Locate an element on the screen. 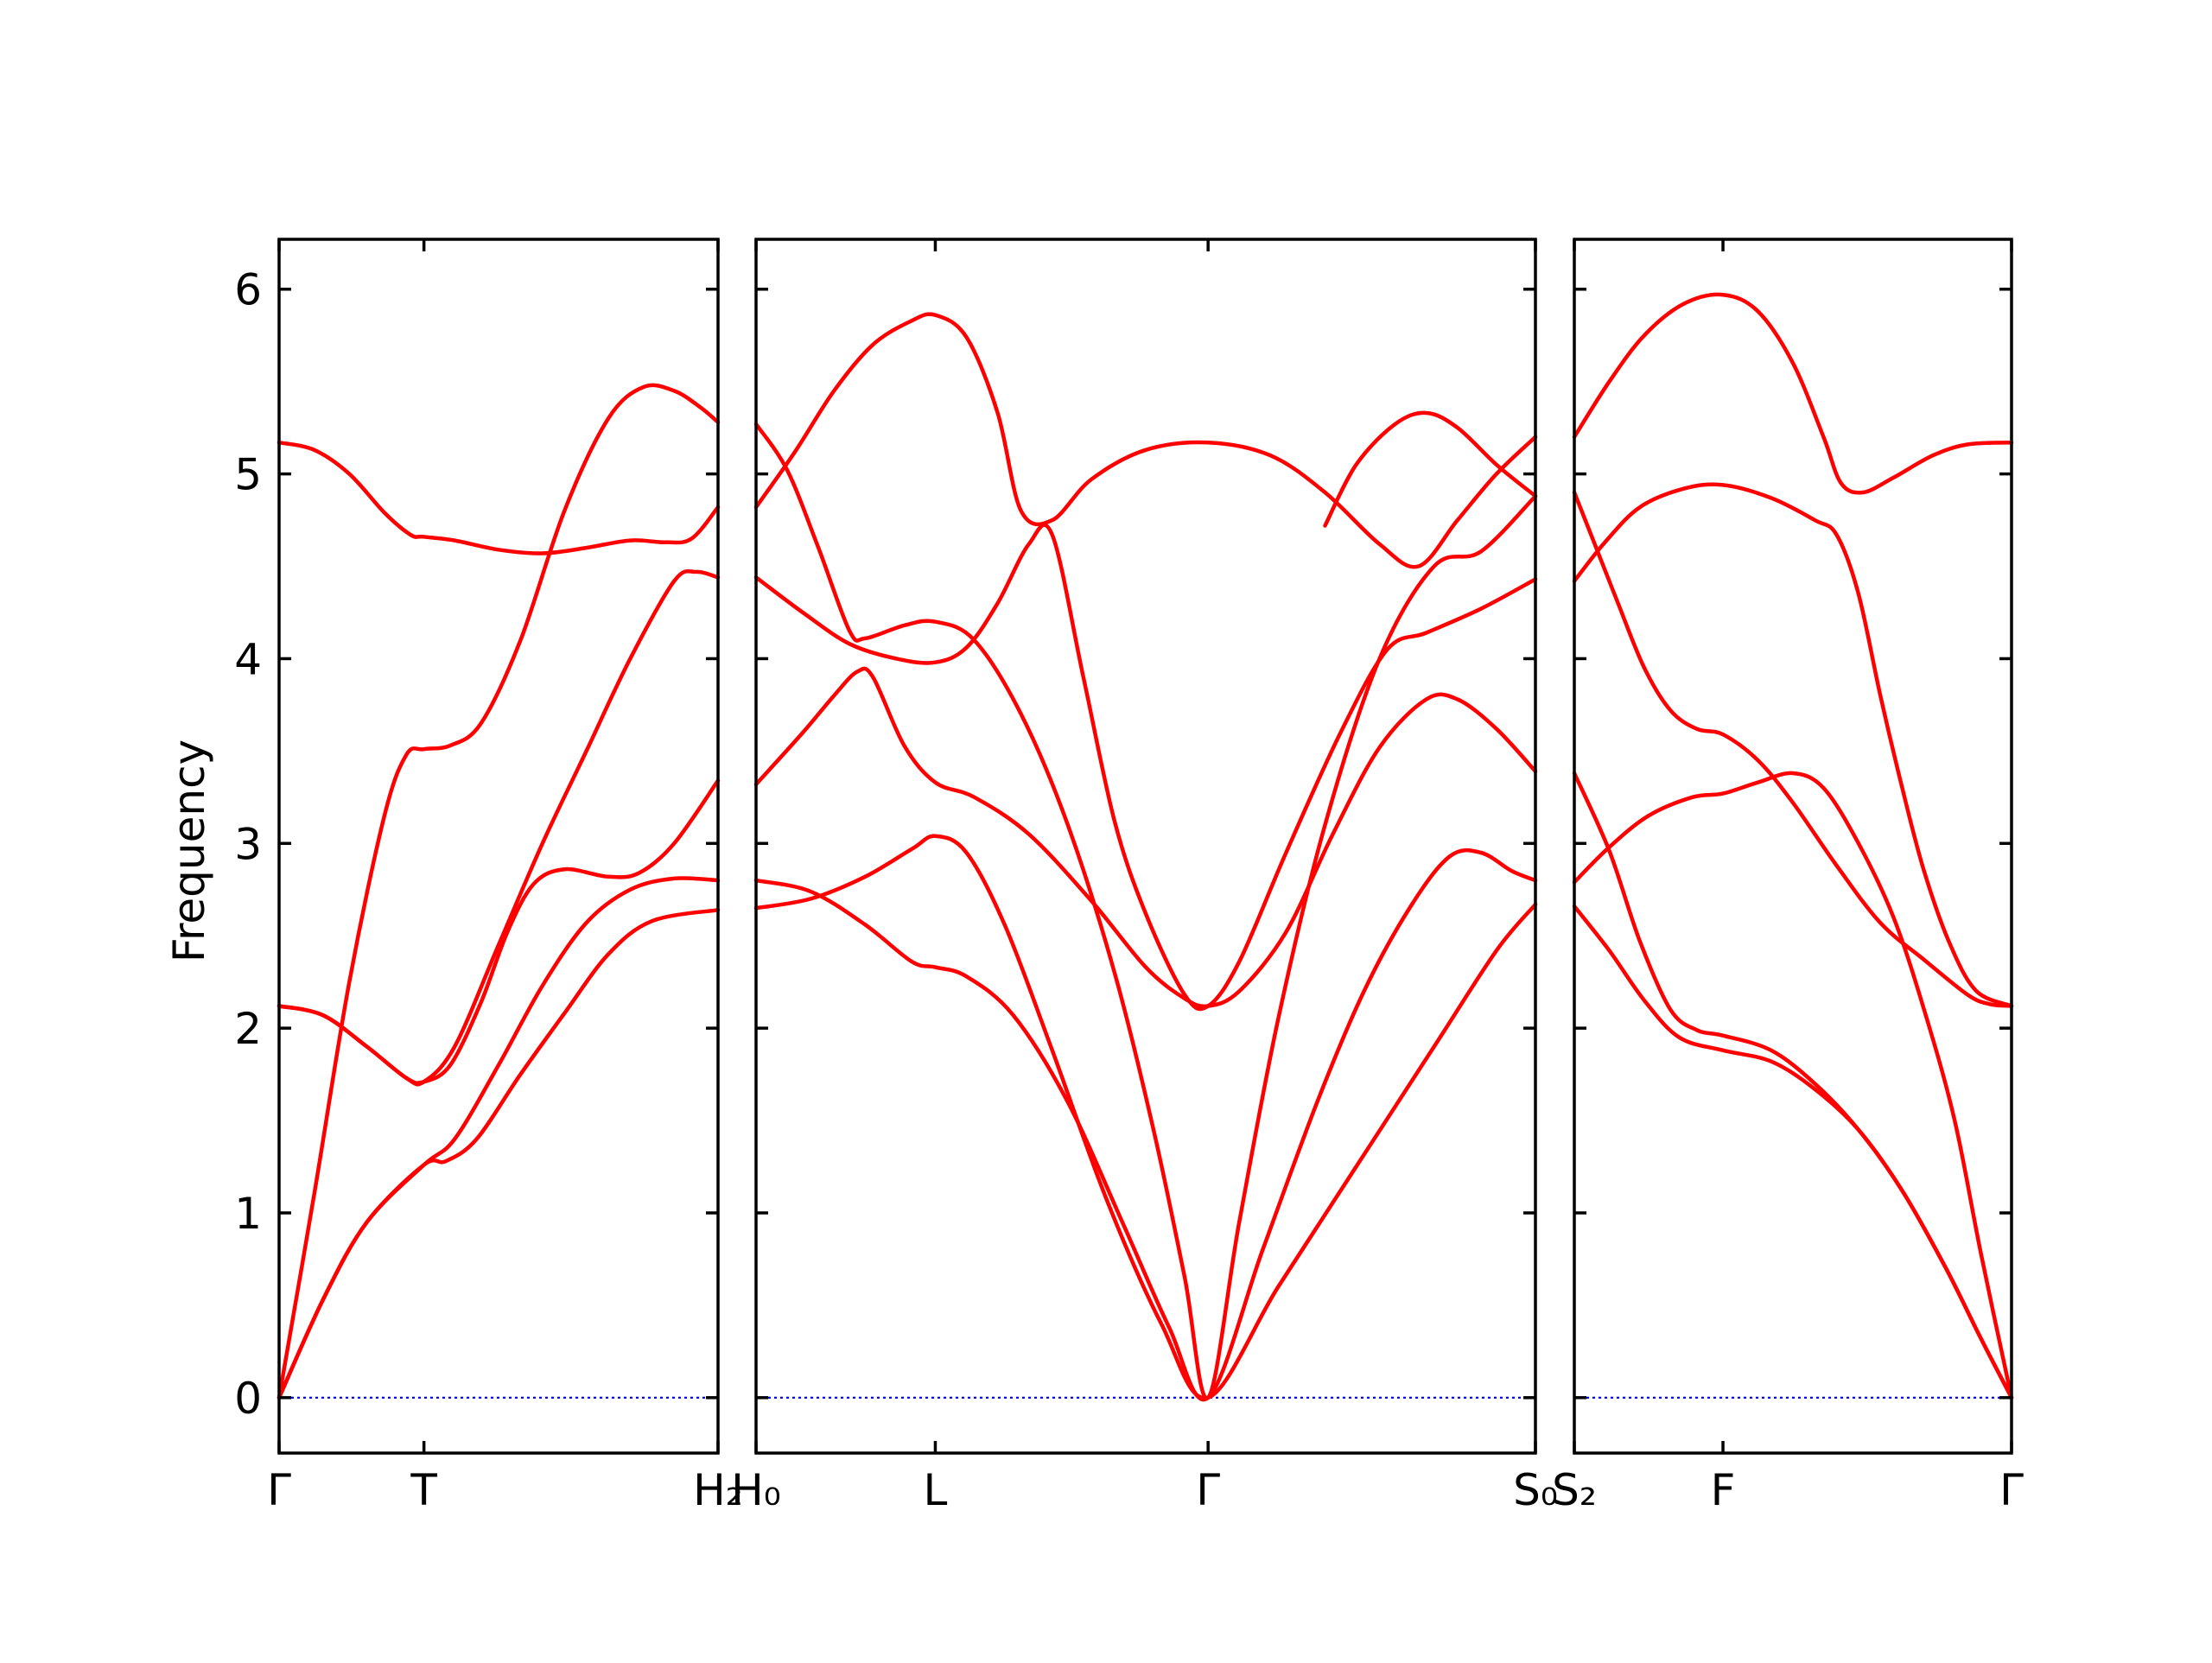  x-tick-label-panel-2: S₀ is located at coordinates (1535, 1490).